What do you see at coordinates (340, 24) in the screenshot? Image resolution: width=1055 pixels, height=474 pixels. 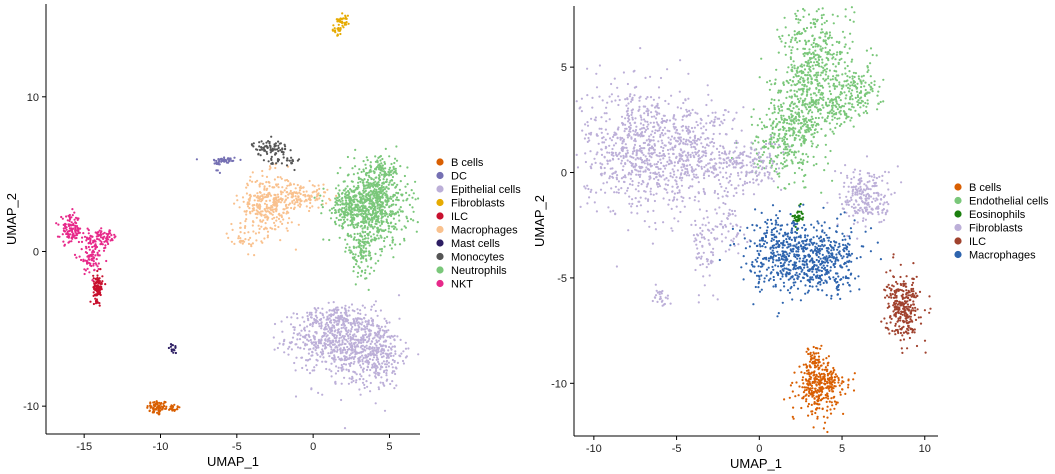 I see `series-fibroblasts` at bounding box center [340, 24].